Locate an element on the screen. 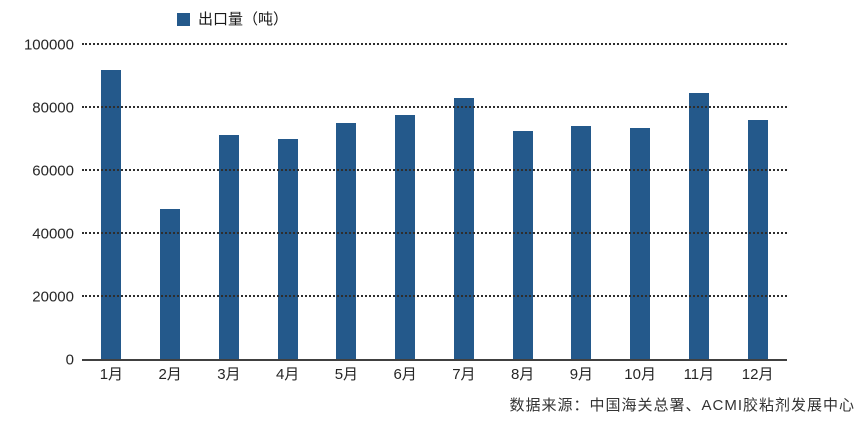  y-tick-label: 100000 is located at coordinates (48, 45).